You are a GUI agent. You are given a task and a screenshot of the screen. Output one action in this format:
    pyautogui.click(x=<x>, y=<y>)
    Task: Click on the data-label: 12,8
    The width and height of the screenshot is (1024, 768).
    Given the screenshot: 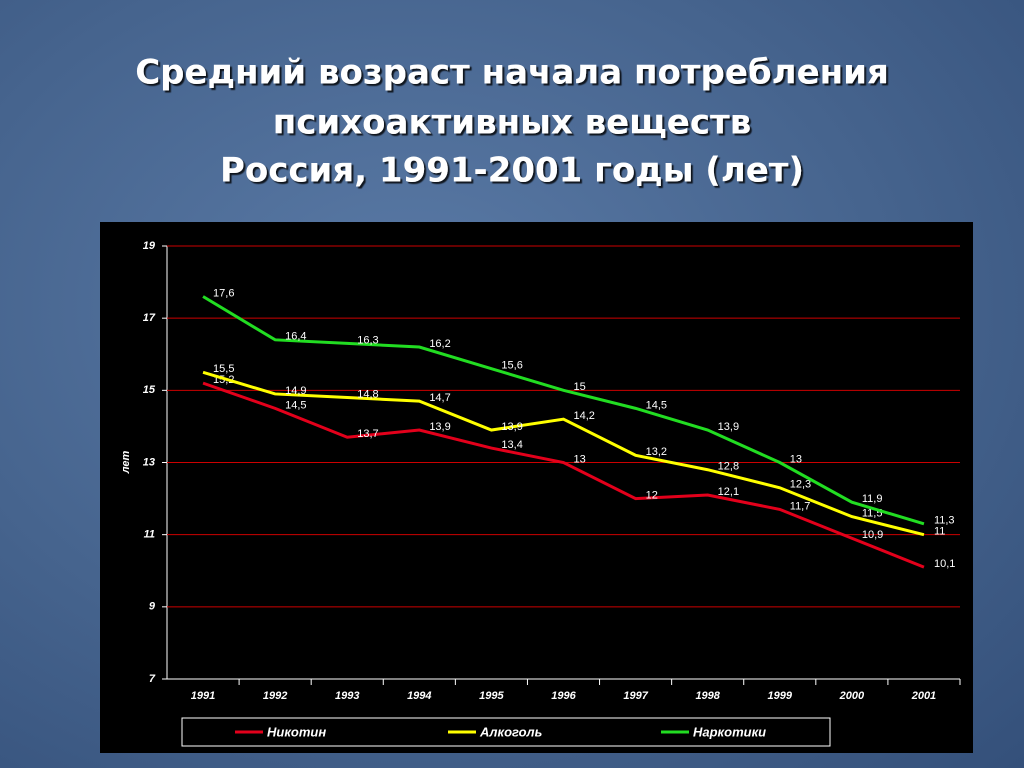 What is the action you would take?
    pyautogui.click(x=728, y=467)
    